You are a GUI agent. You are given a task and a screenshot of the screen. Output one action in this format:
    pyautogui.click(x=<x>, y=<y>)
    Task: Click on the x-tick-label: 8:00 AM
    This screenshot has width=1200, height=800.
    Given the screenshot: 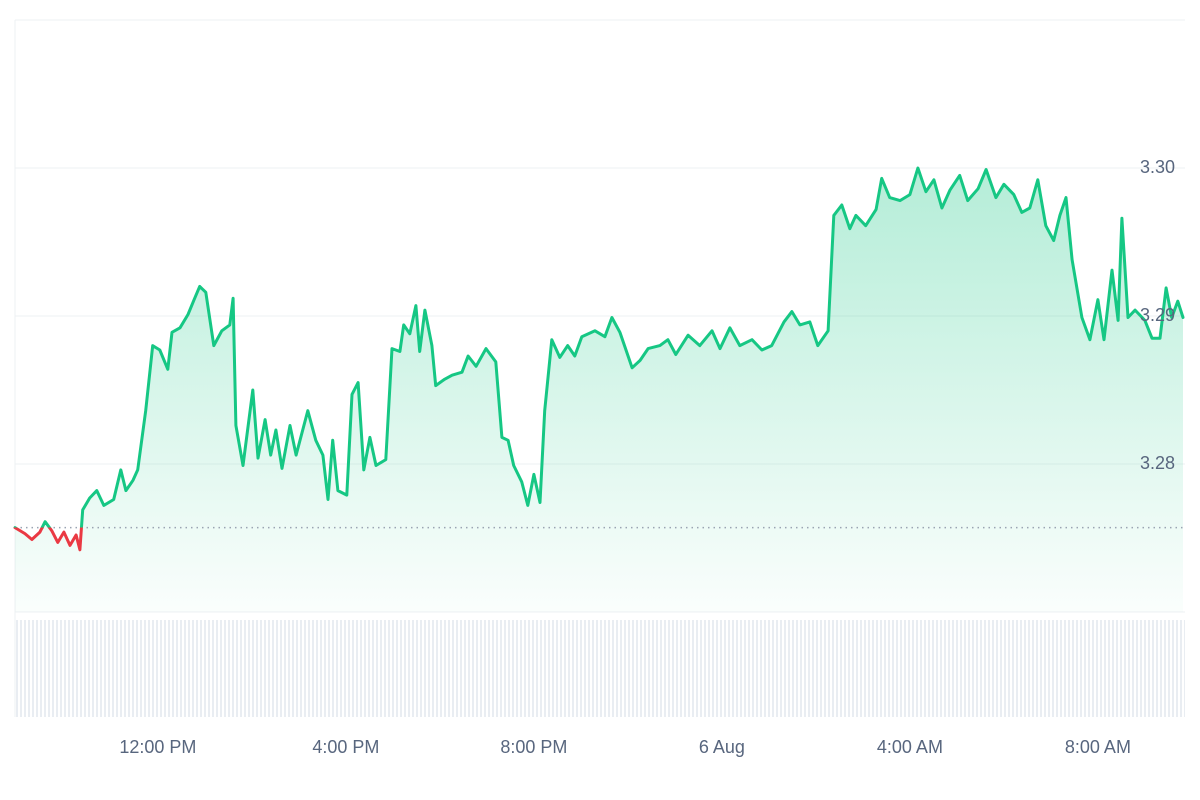 What is the action you would take?
    pyautogui.click(x=1098, y=747)
    